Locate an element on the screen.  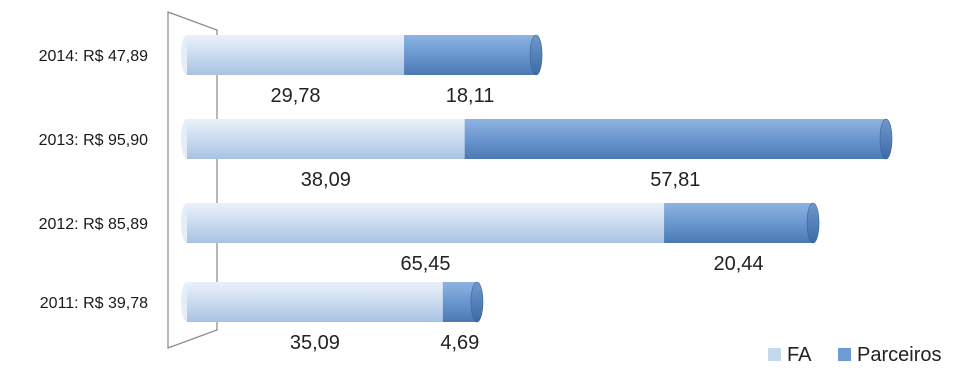
category-label-2011: 2011: R$ 39,78 is located at coordinates (94, 303).